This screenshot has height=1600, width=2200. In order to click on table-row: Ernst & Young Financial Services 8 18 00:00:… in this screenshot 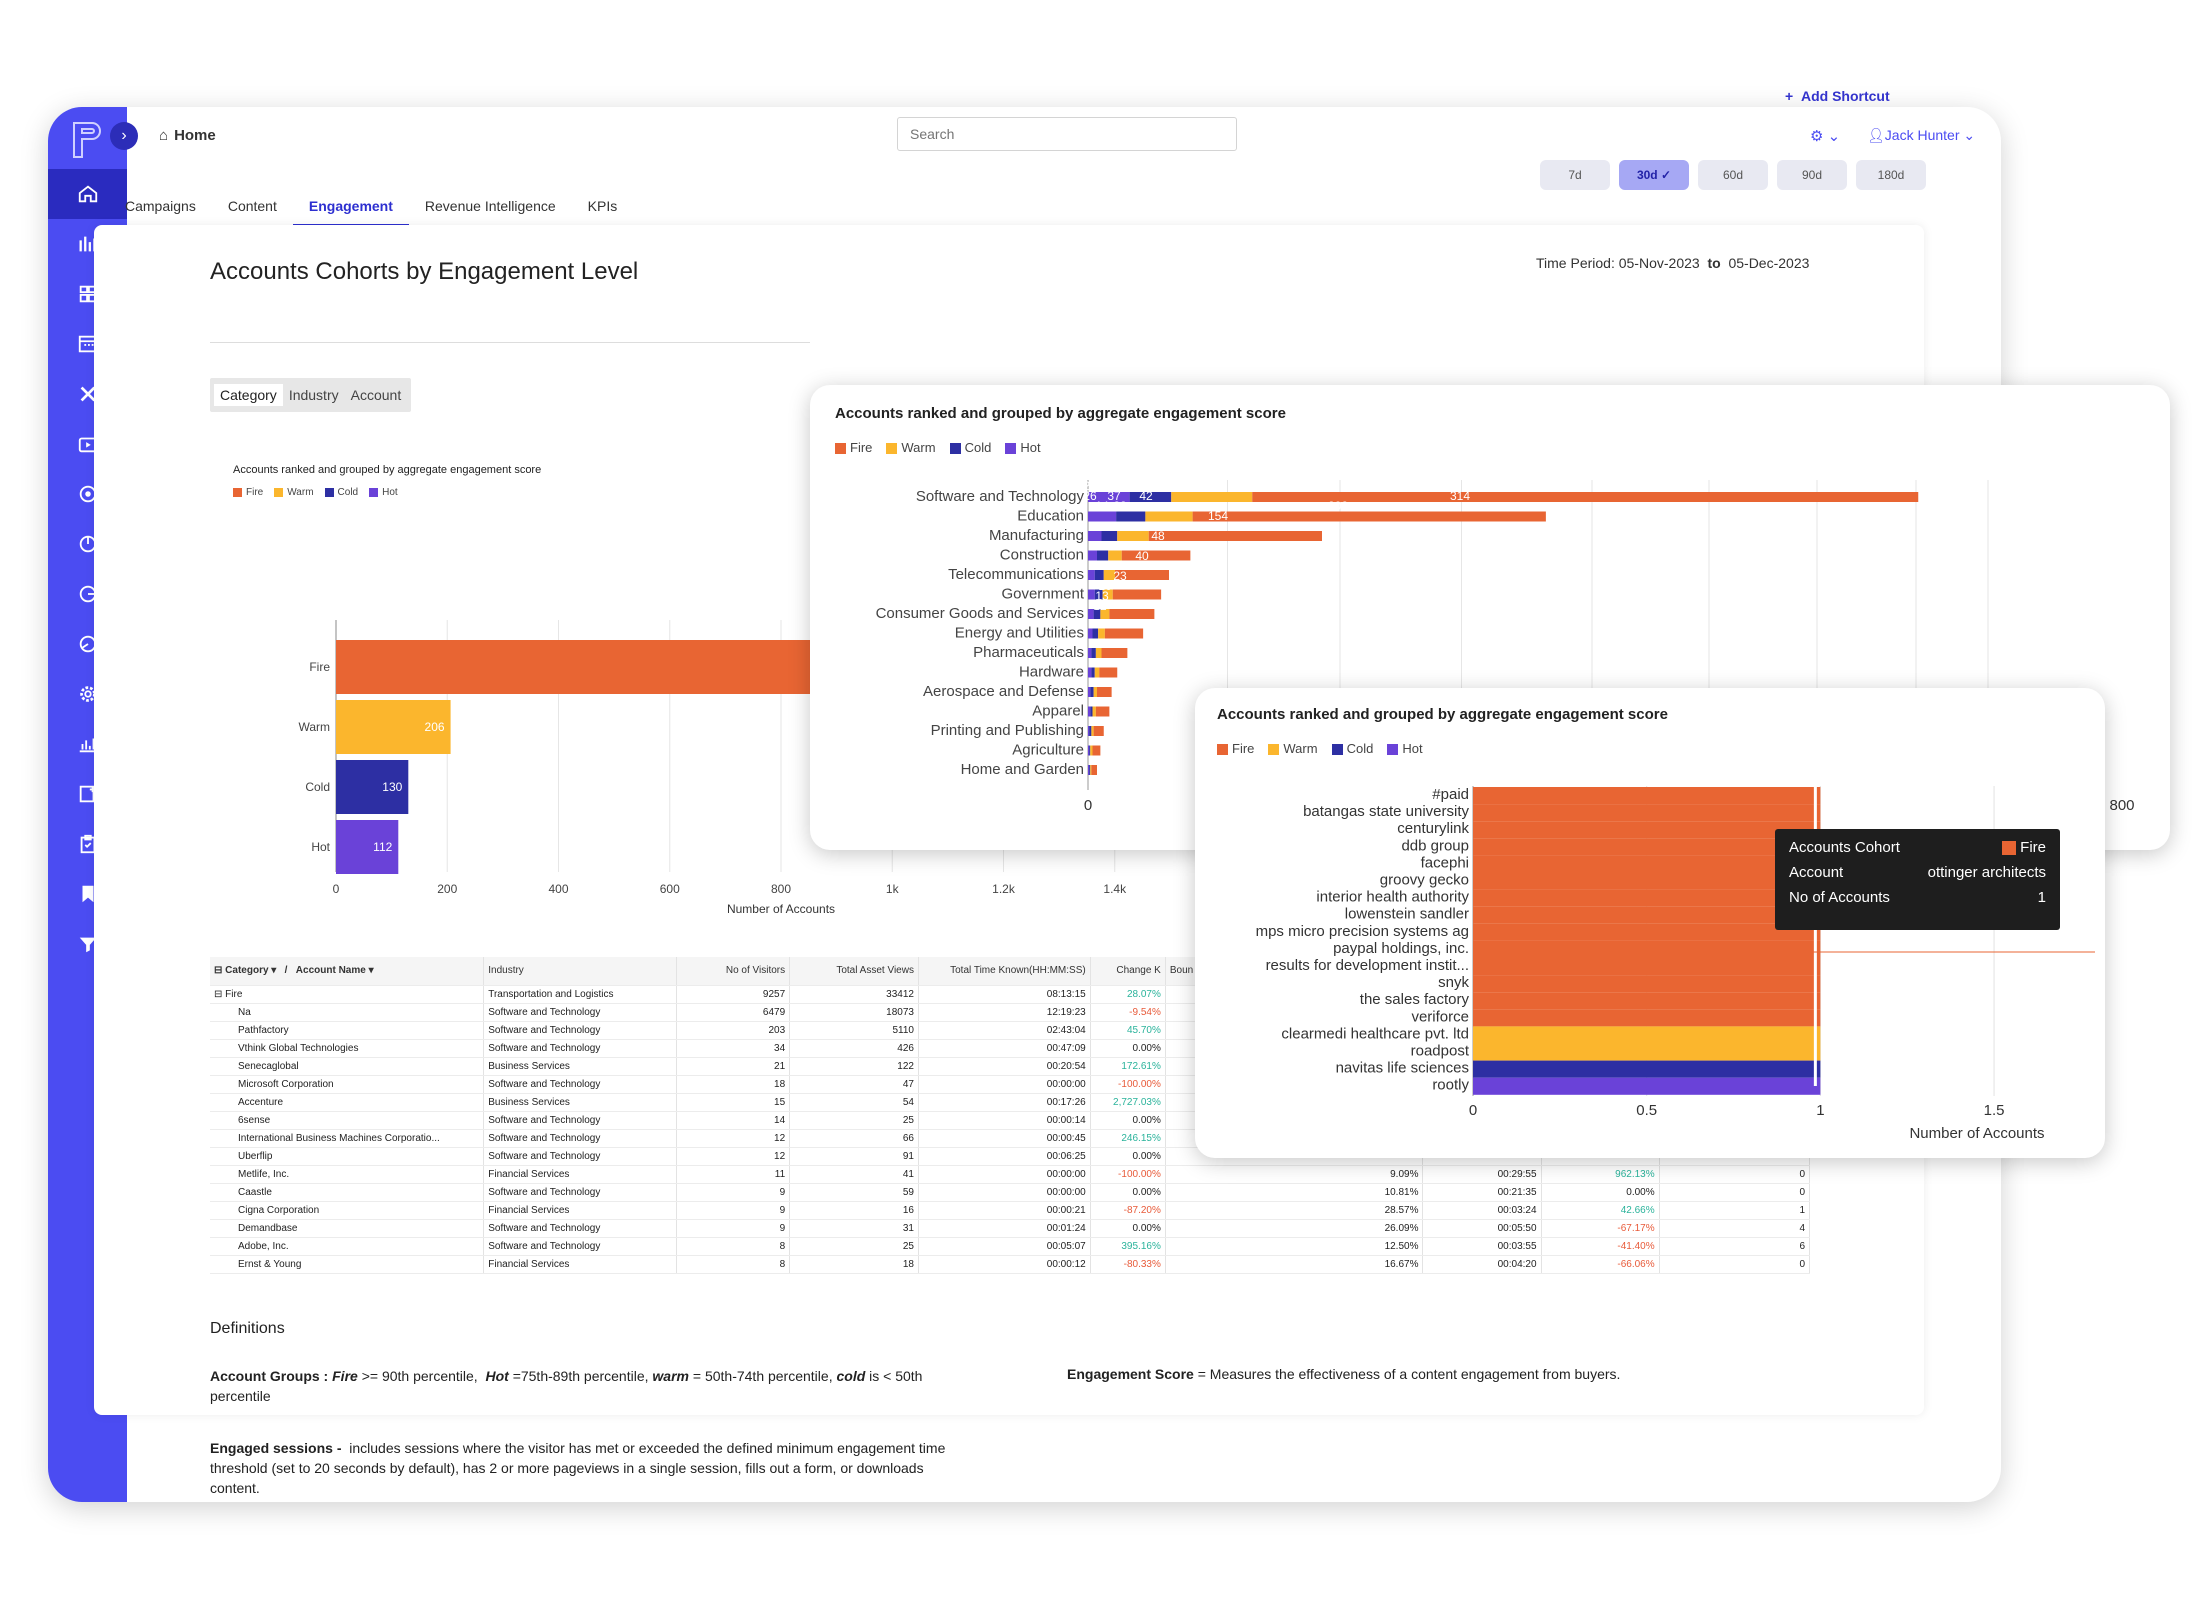, I will do `click(1010, 1264)`.